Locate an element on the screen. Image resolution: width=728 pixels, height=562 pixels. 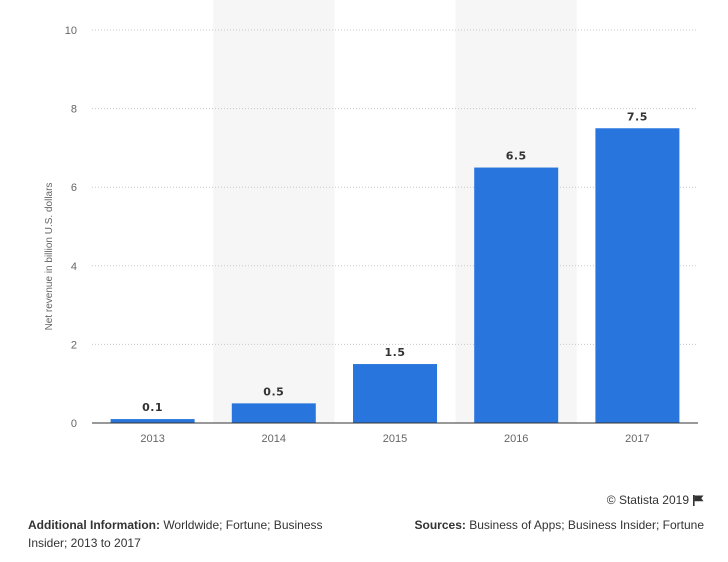
bar-2017 is located at coordinates (637, 275).